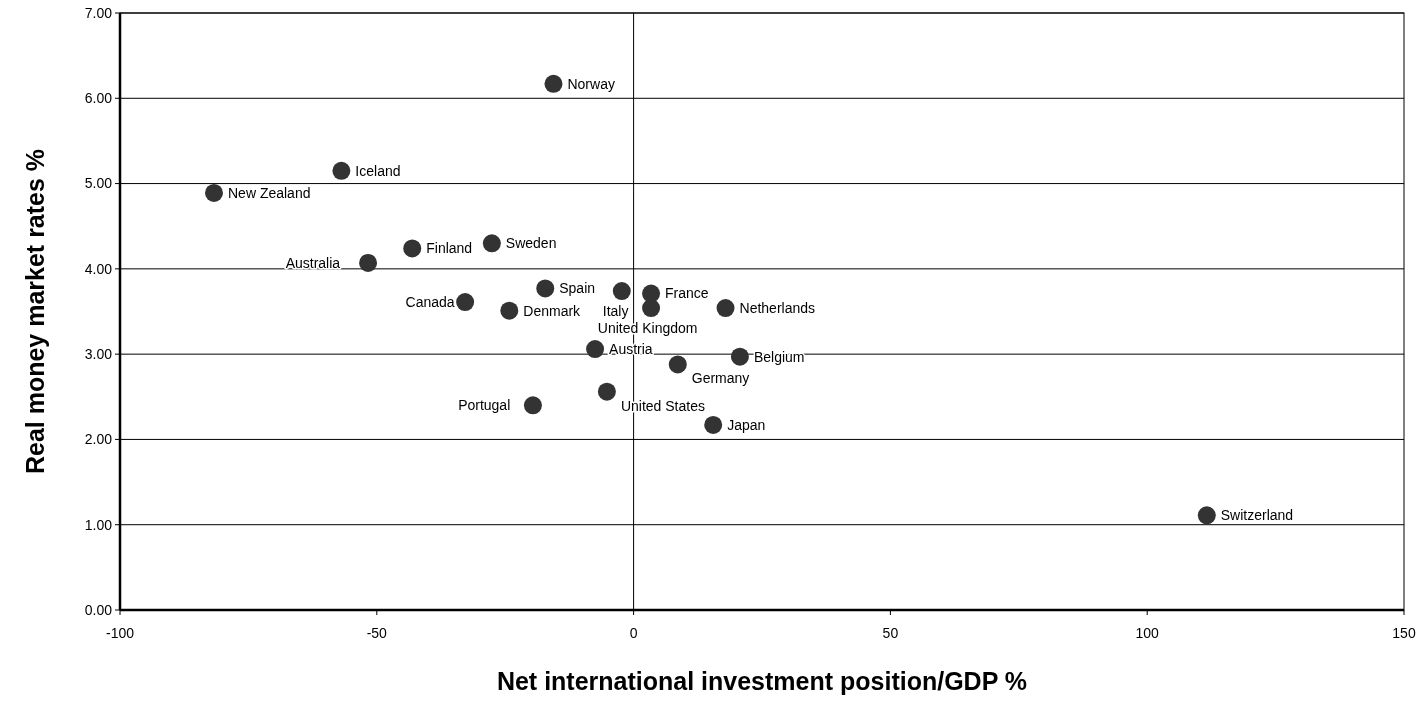 The image size is (1422, 714). What do you see at coordinates (98, 354) in the screenshot?
I see `y-tick-label: 3.00` at bounding box center [98, 354].